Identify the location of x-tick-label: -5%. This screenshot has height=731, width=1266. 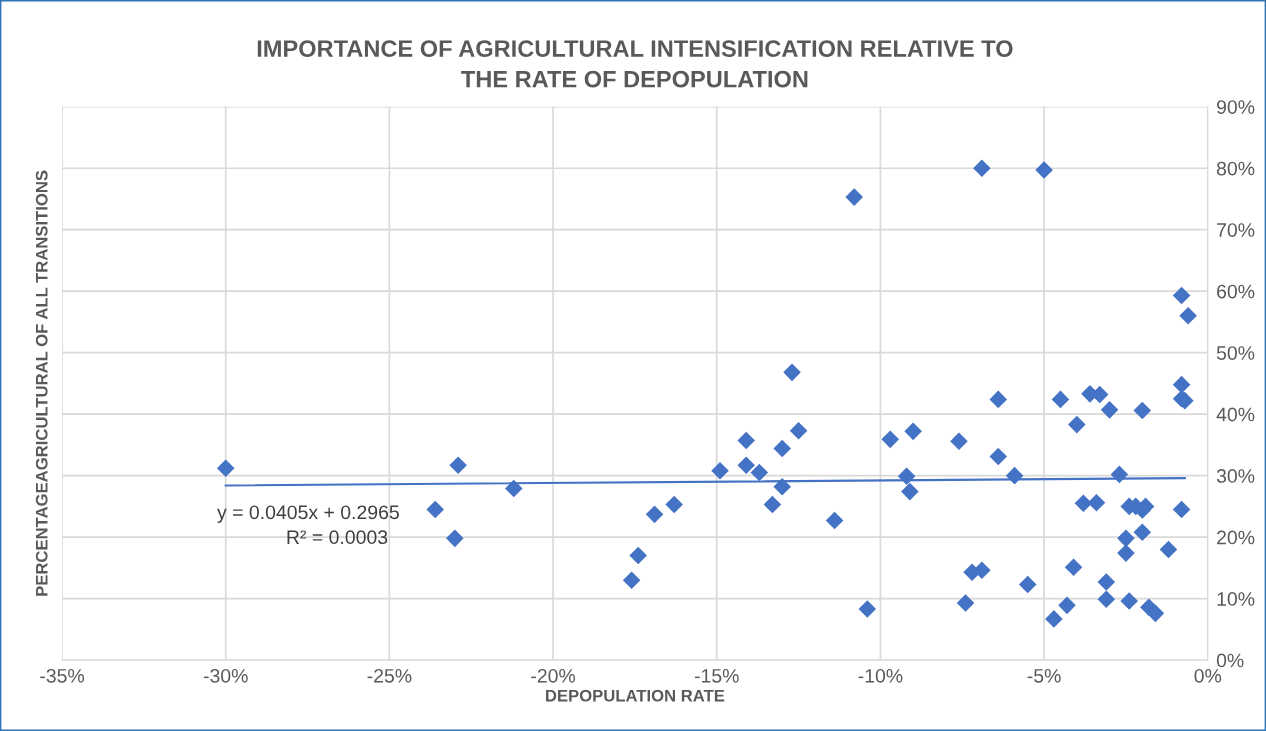
(1044, 676).